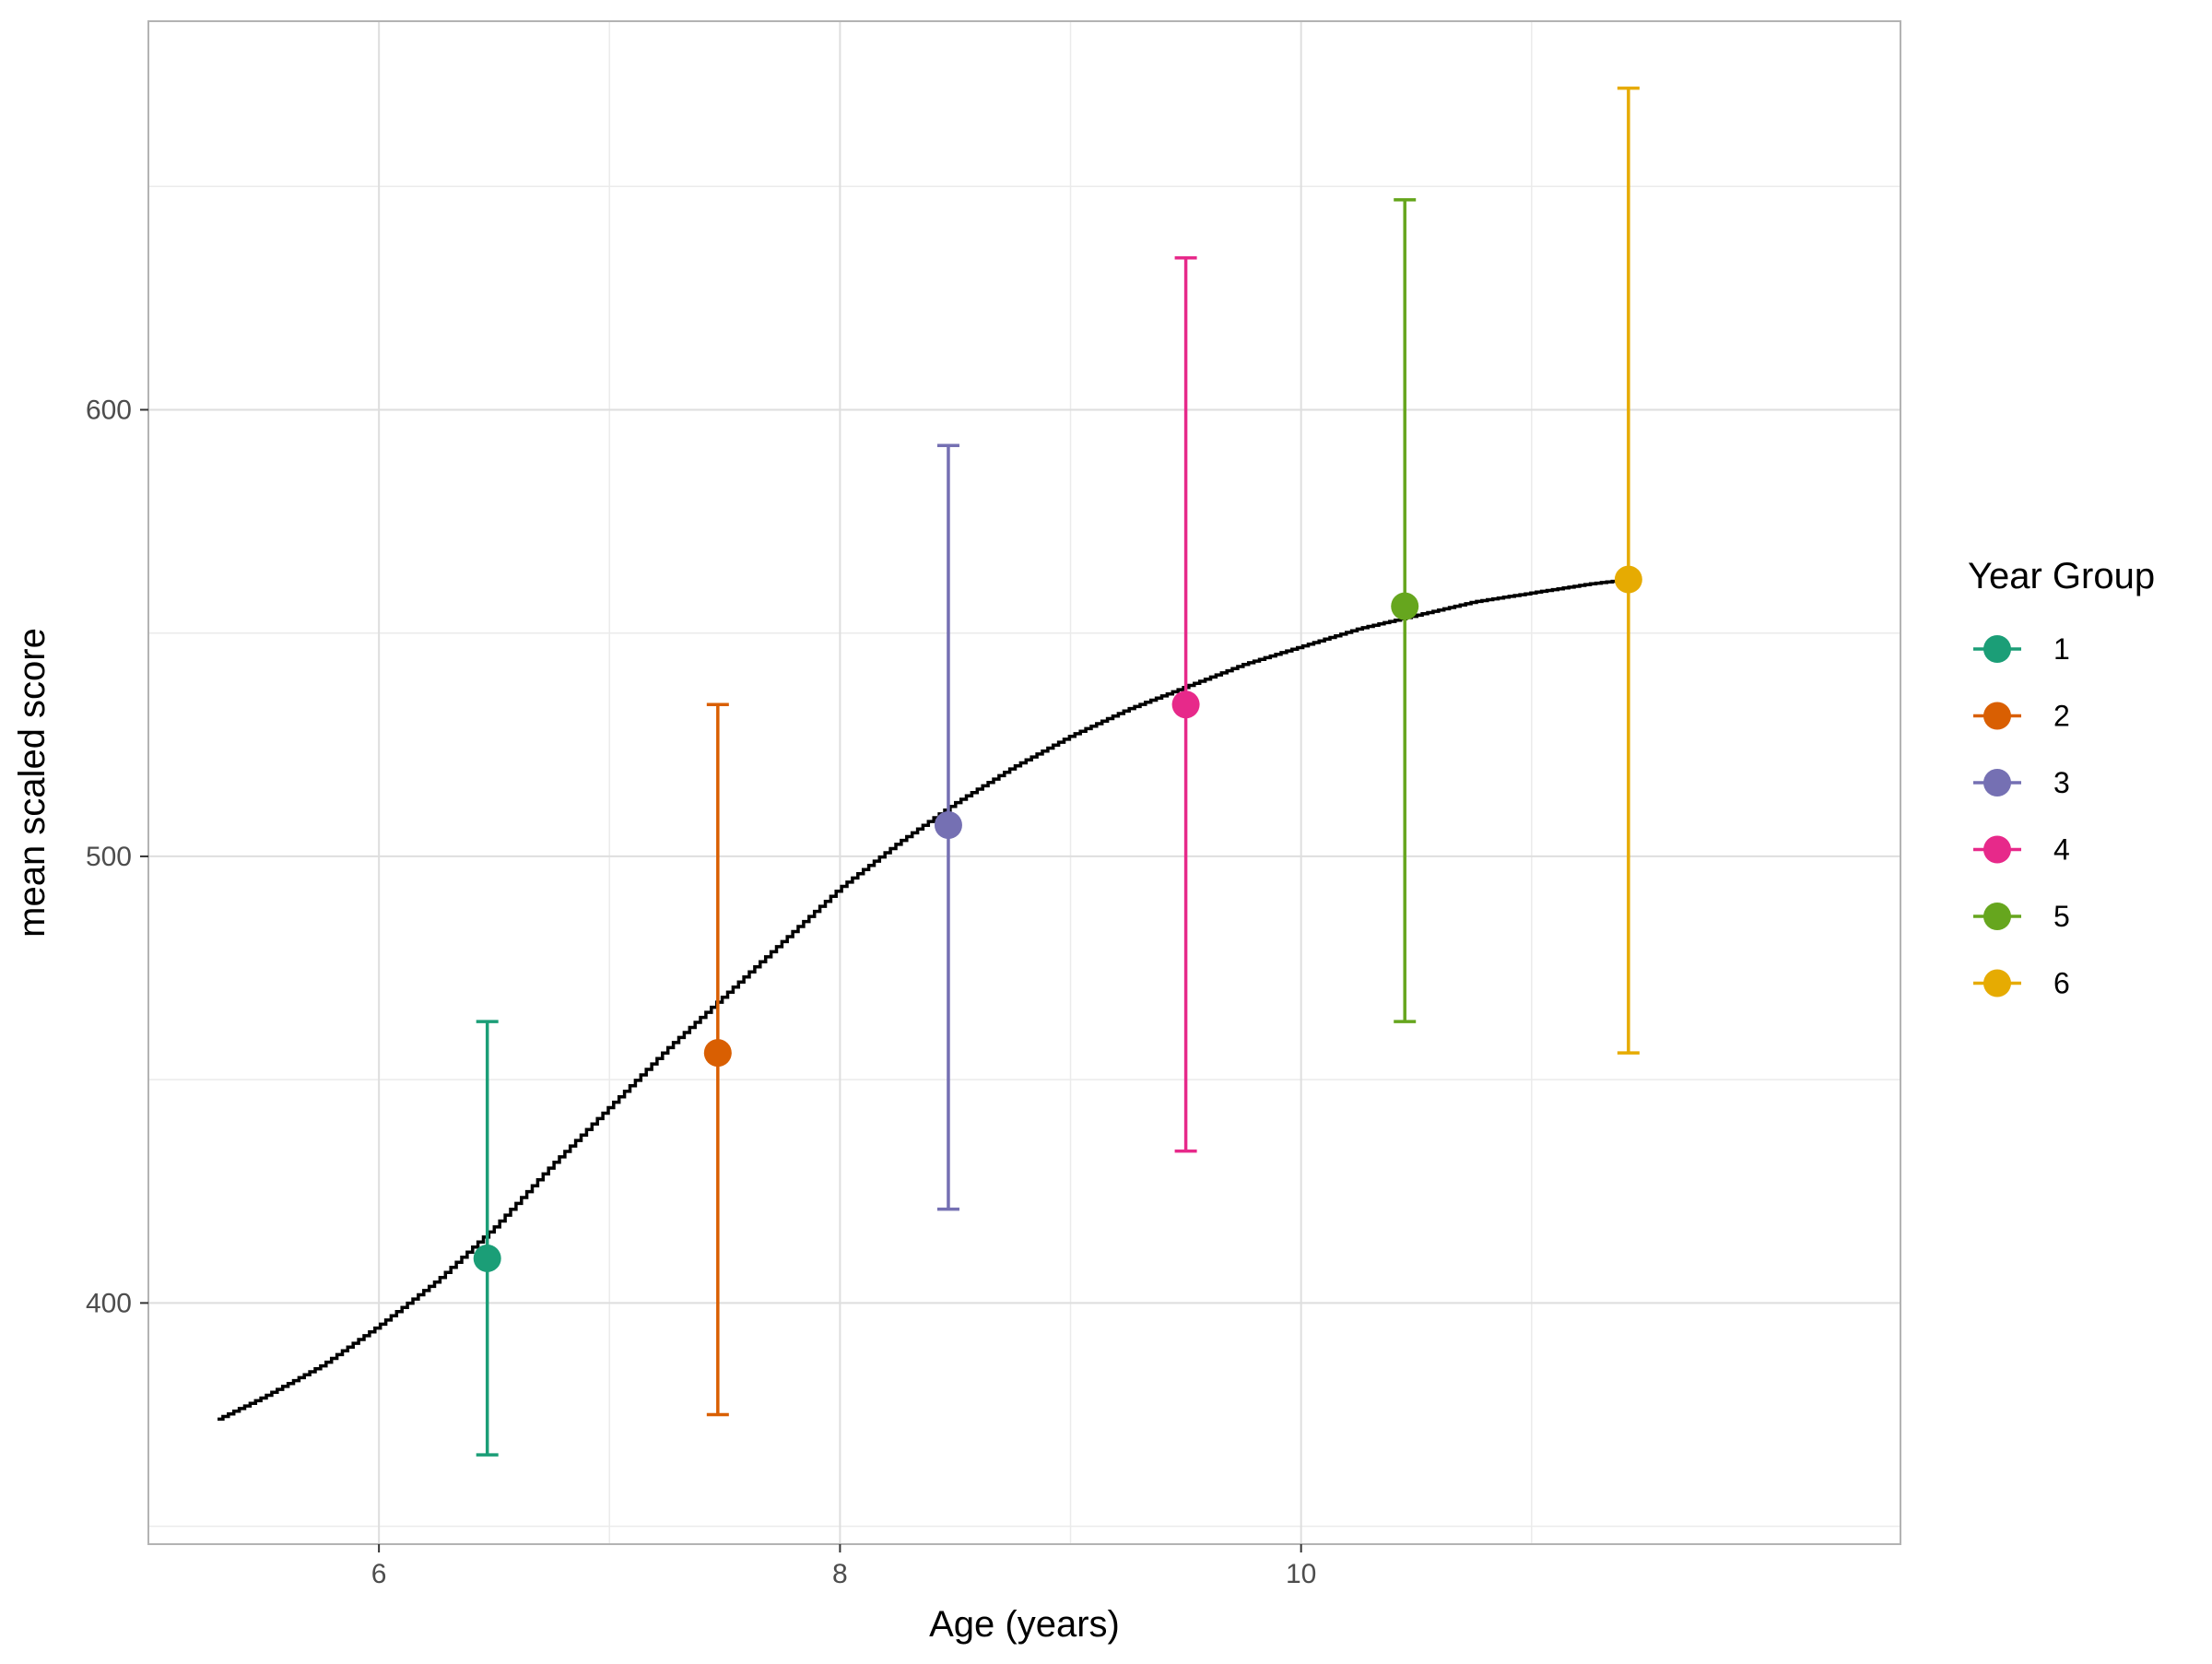 This screenshot has width=2212, height=1664. Describe the element at coordinates (2061, 576) in the screenshot. I see `legend-title: Year Group` at that location.